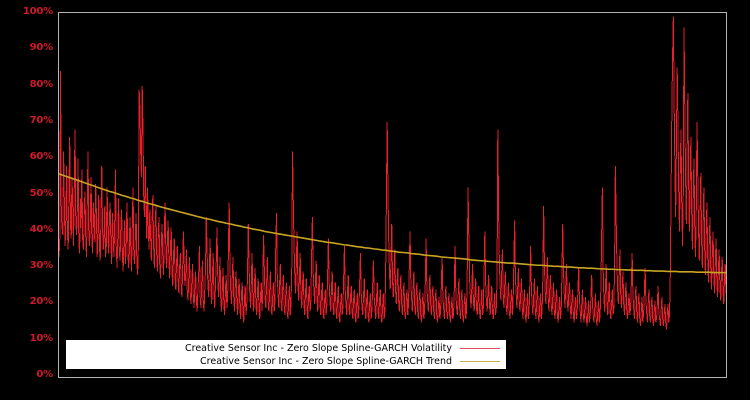 This screenshot has width=750, height=400. I want to click on y-tick-label: 20%, so click(41, 302).